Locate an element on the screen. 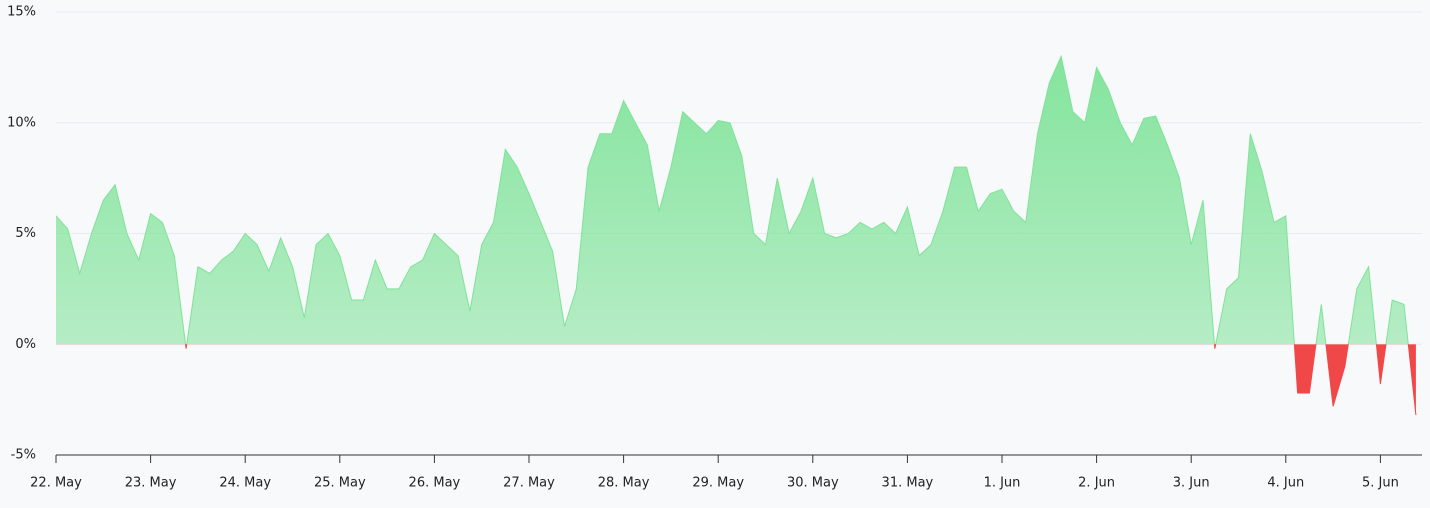 The width and height of the screenshot is (1430, 508). x-tick-label: 24. May is located at coordinates (245, 483).